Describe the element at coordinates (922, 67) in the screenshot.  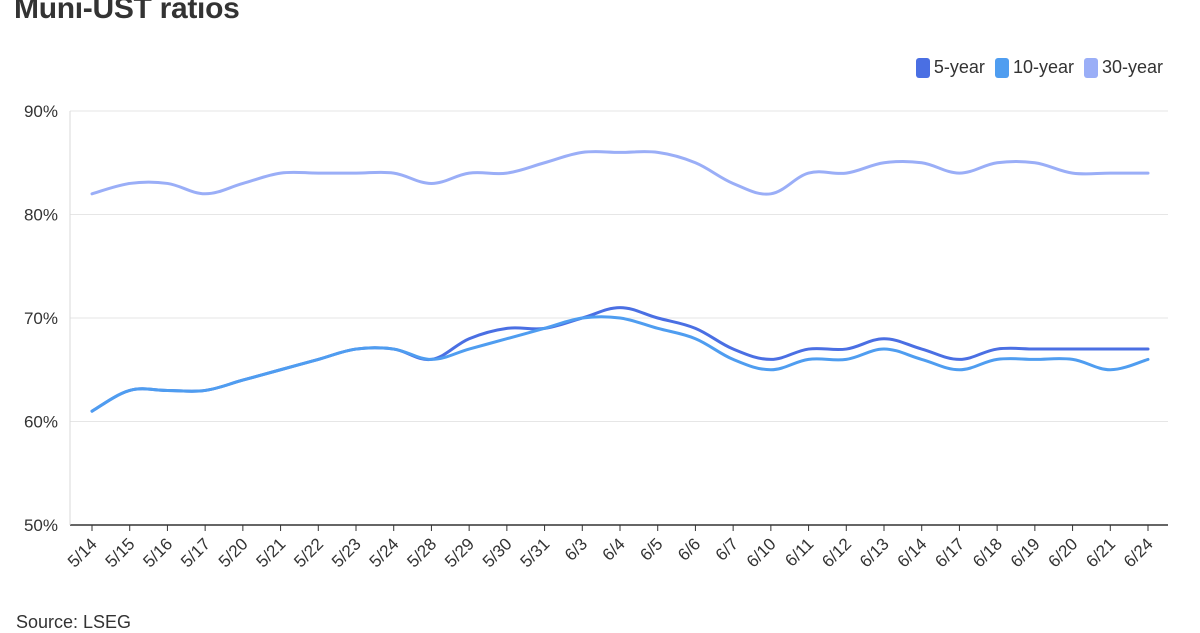
I see `legend-swatch-5-year` at that location.